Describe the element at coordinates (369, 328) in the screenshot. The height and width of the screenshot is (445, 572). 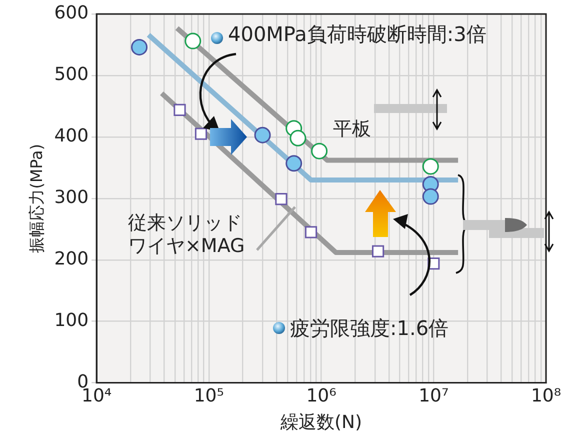
I see `annotation: 疲労限強度:1.6倍` at that location.